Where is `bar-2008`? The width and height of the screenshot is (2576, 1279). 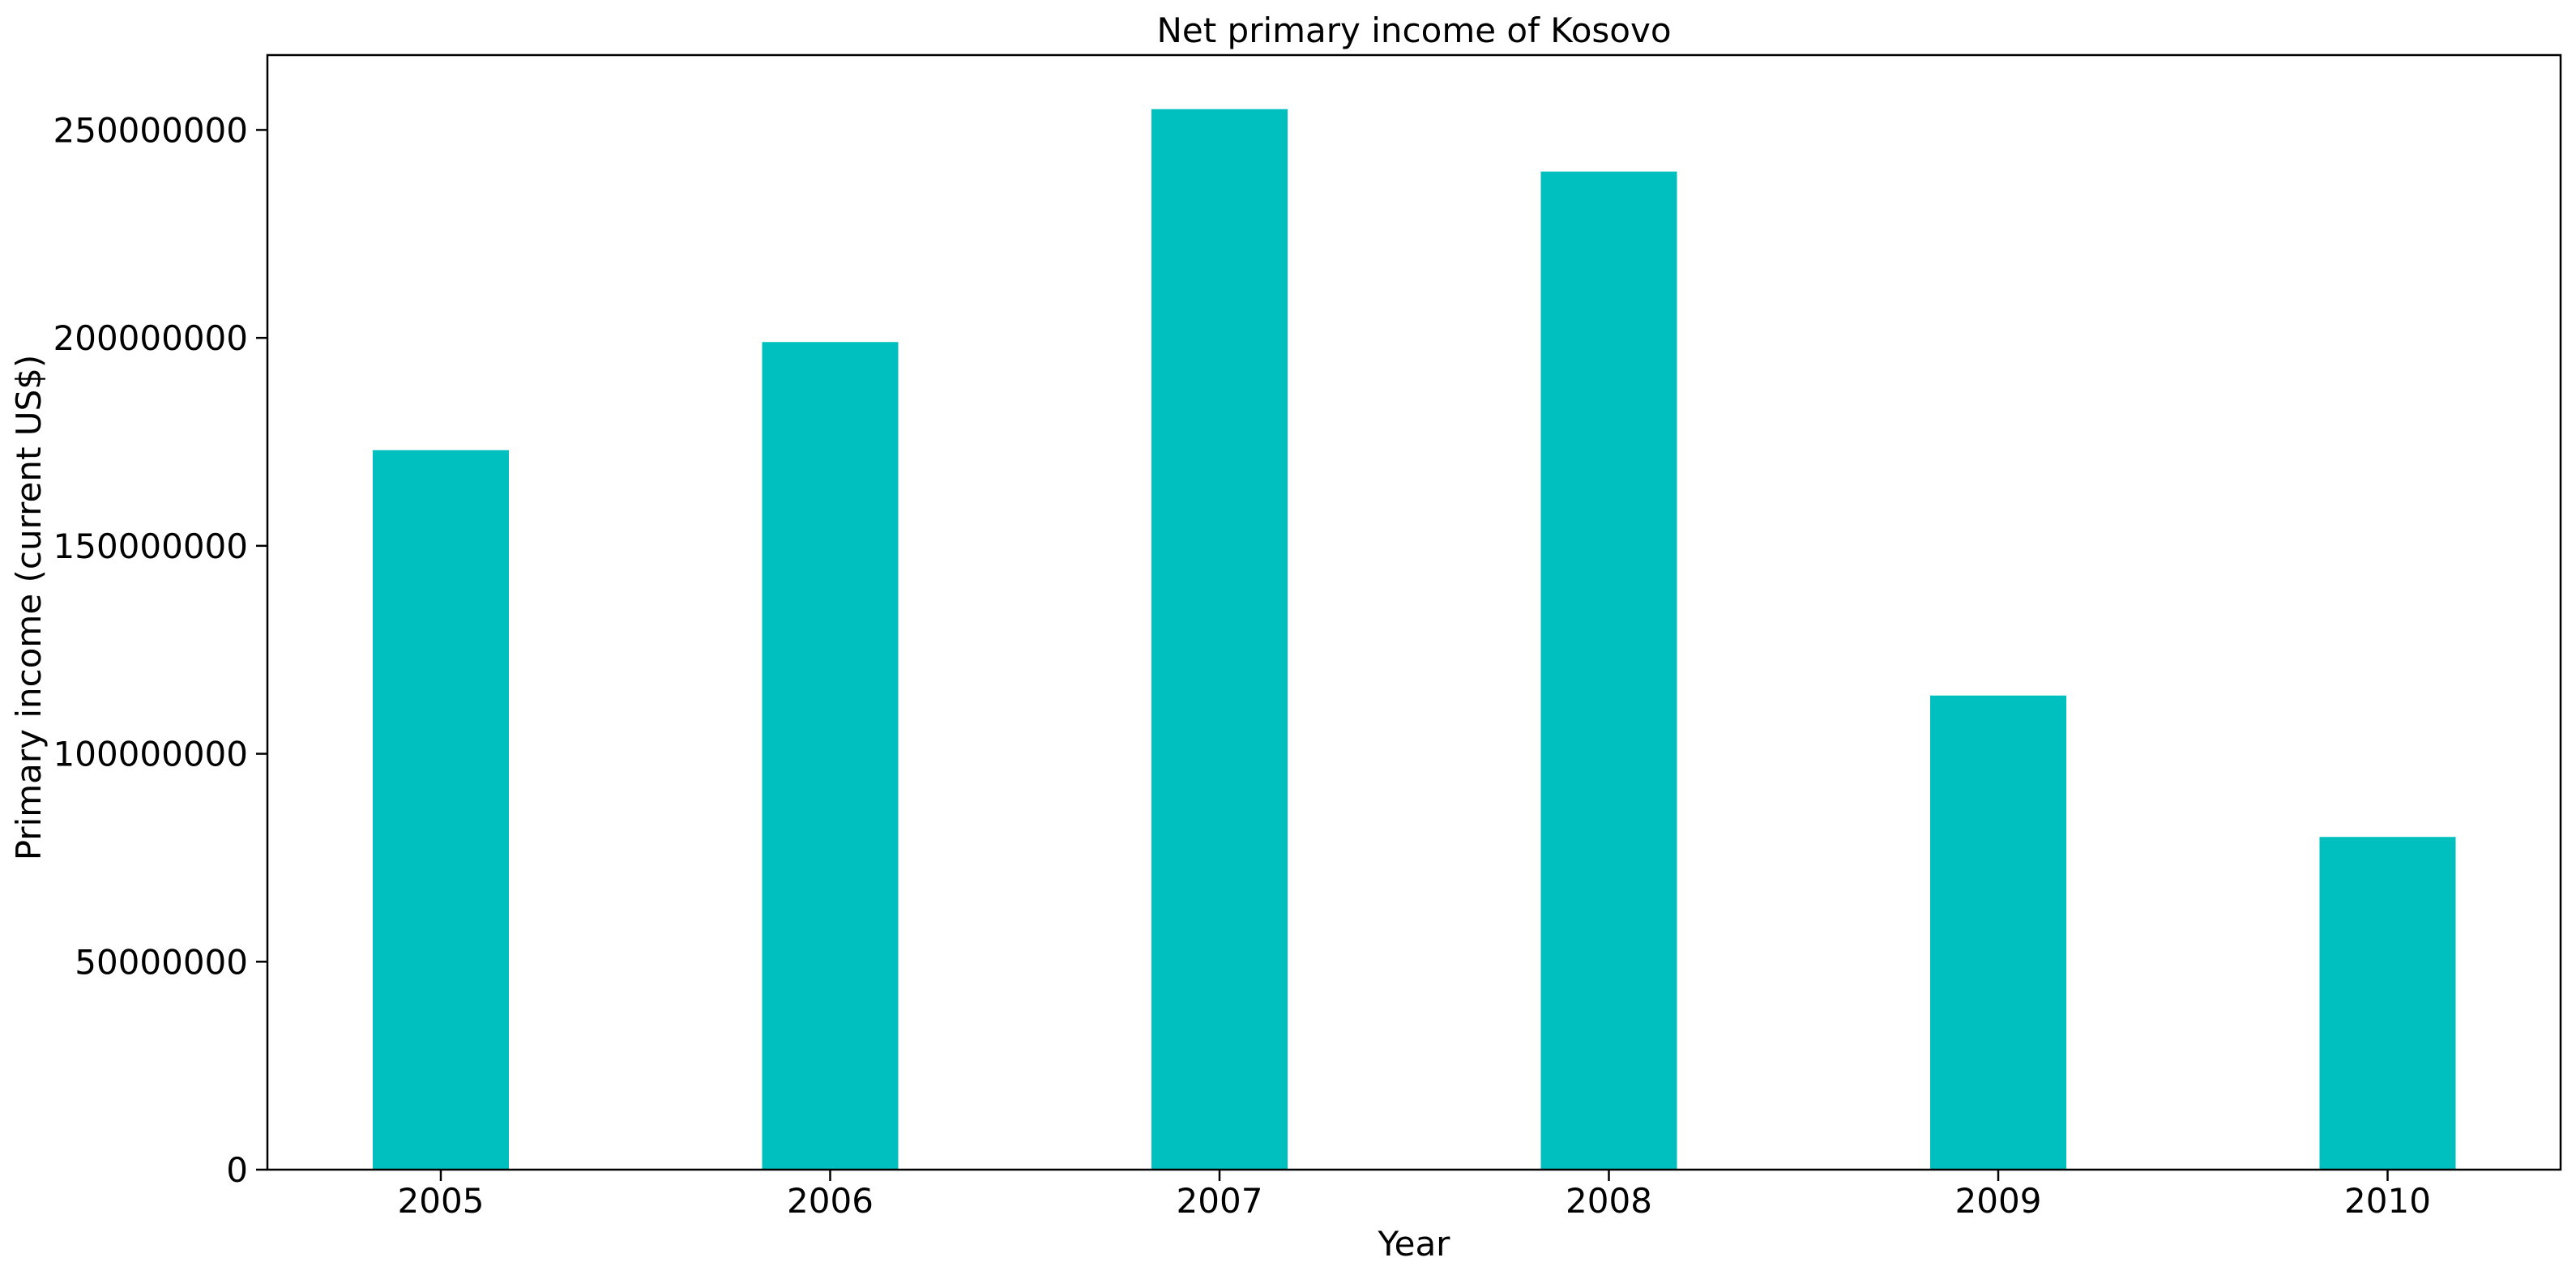 bar-2008 is located at coordinates (1608, 670).